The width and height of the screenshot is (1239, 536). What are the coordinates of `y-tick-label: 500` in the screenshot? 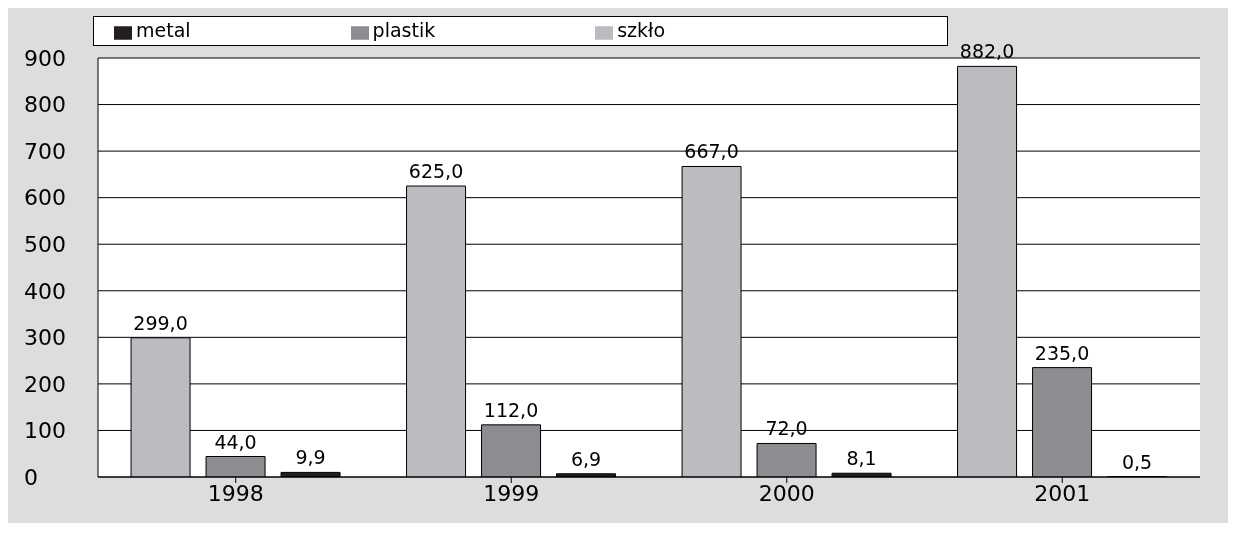 It's located at (45, 245).